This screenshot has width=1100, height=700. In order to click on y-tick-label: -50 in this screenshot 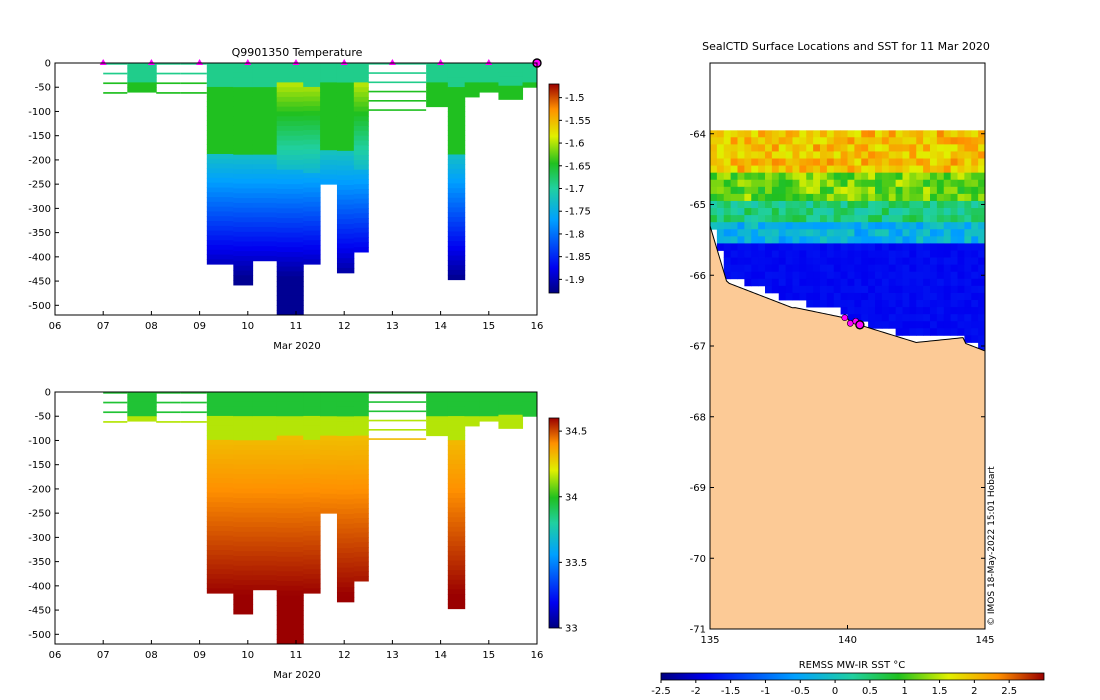, I will do `click(43, 417)`.